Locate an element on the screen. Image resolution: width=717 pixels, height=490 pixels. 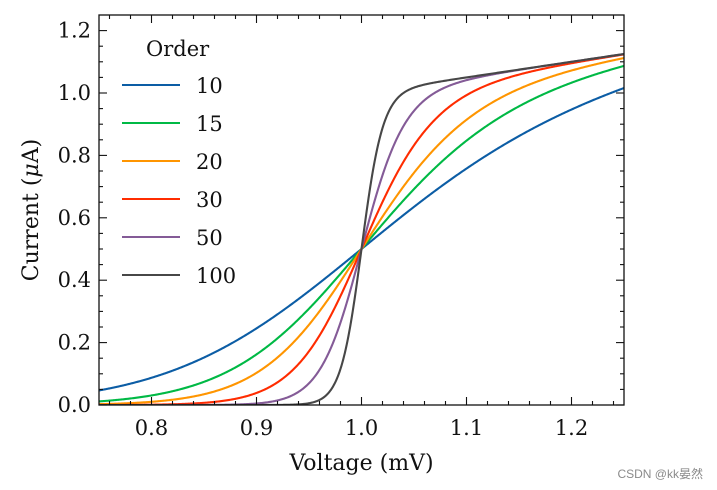
legend-label-10: 10 is located at coordinates (209, 86).